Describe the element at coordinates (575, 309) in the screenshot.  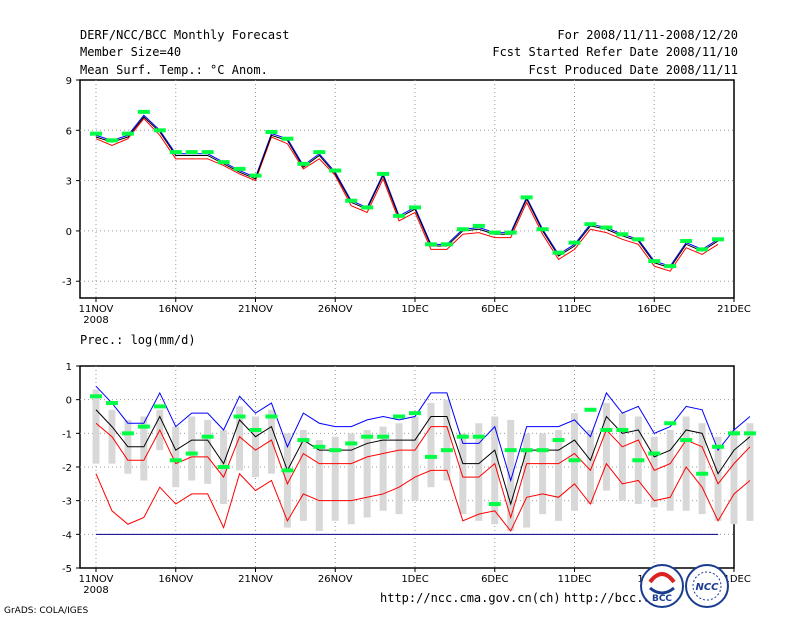
I see `temp-xtick-label: 11DEC` at that location.